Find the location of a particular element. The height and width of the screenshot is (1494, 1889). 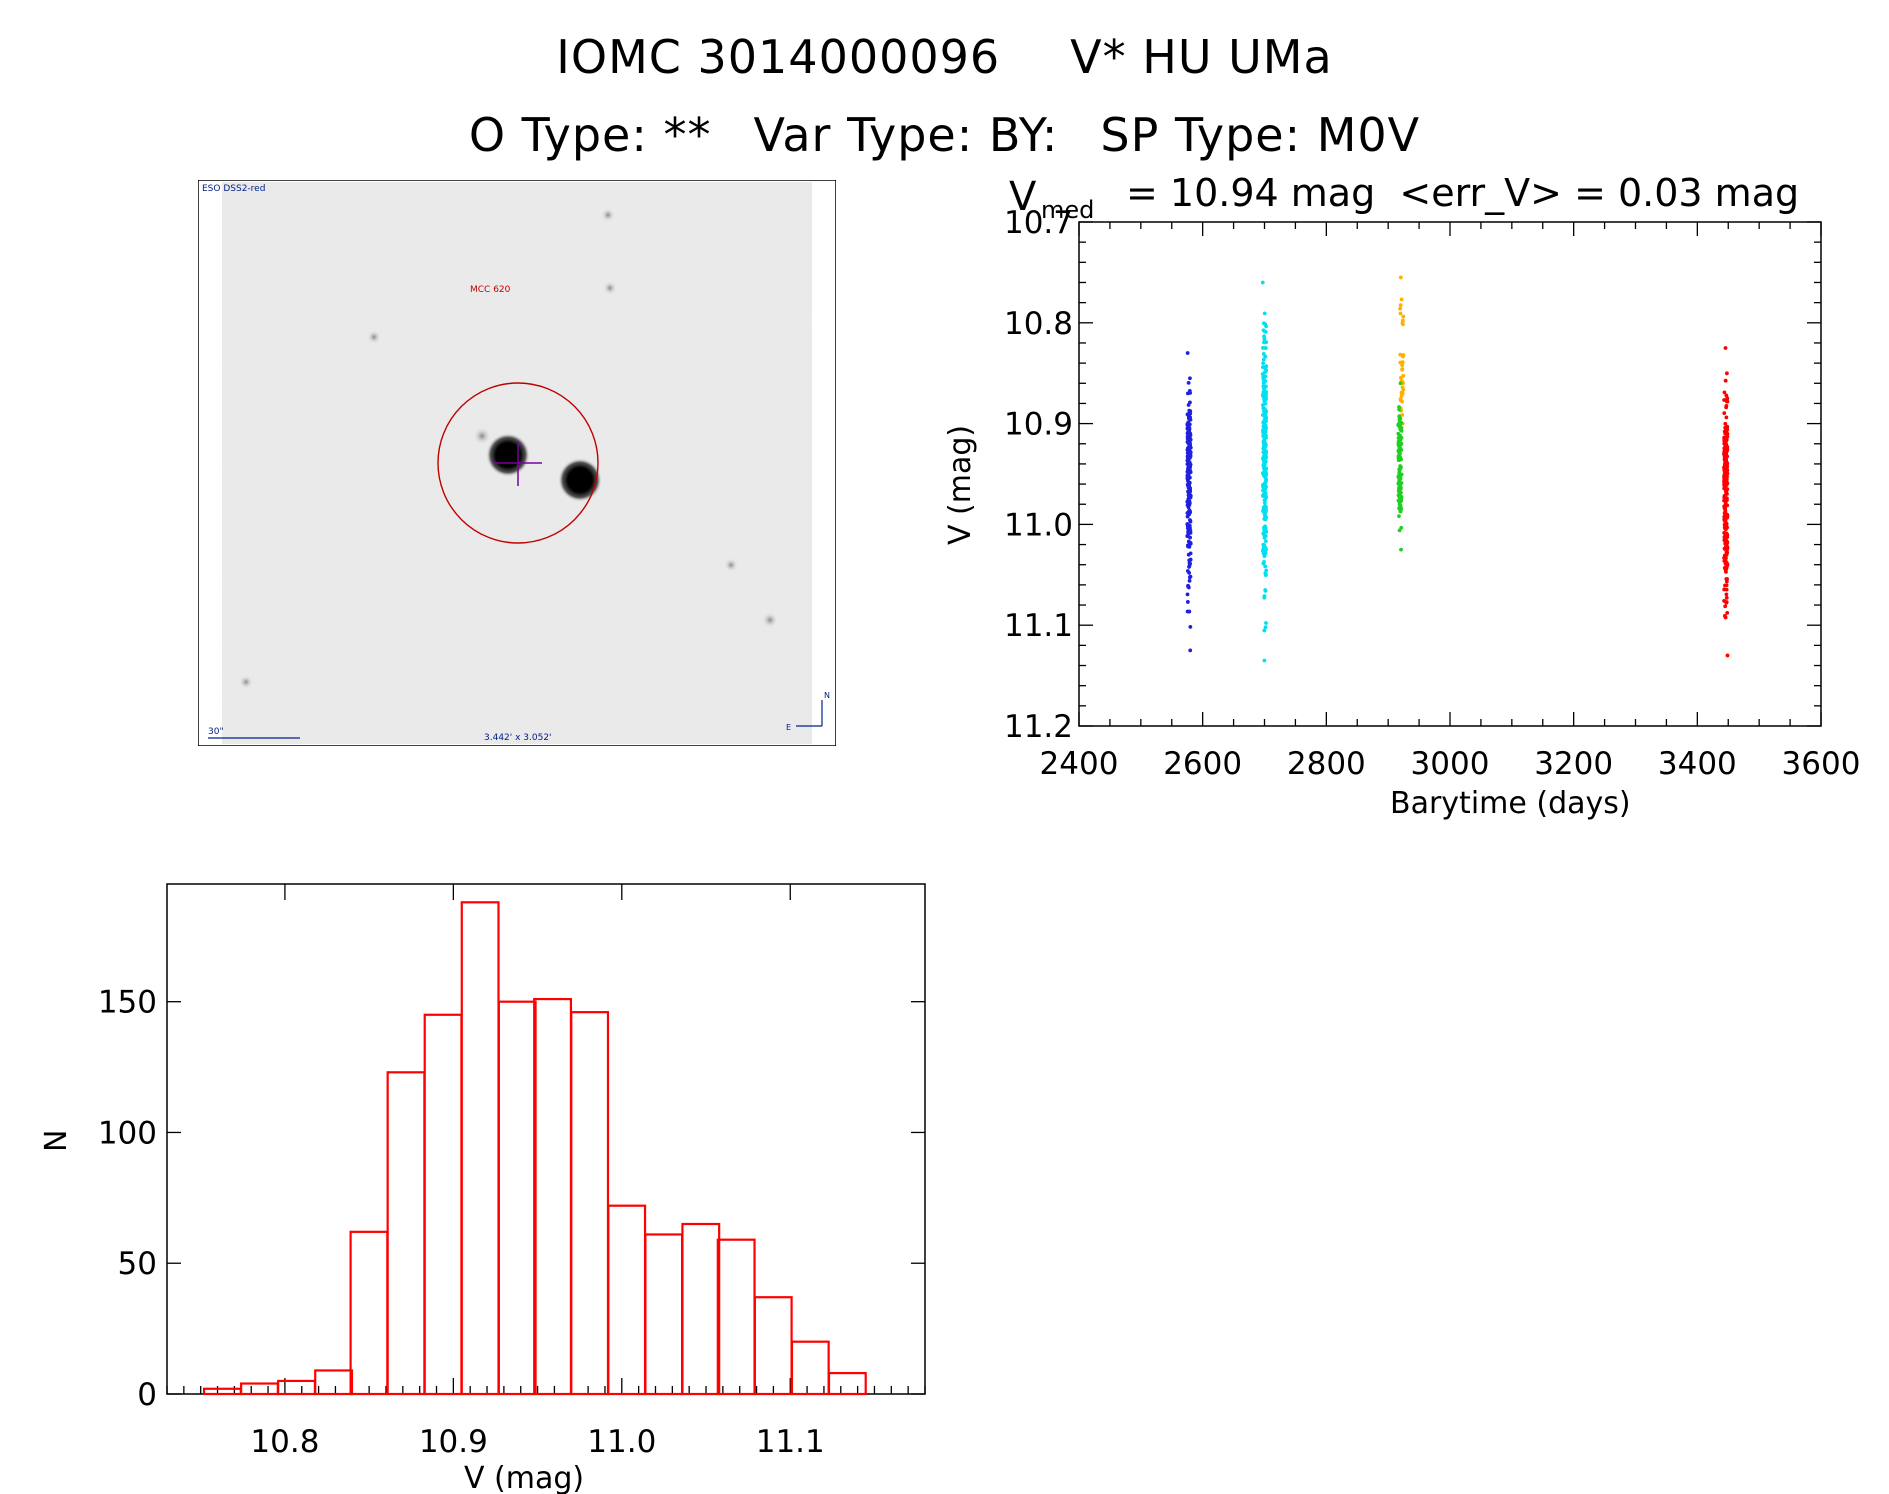

lc-x-tick-label: 2400 is located at coordinates (1079, 764).